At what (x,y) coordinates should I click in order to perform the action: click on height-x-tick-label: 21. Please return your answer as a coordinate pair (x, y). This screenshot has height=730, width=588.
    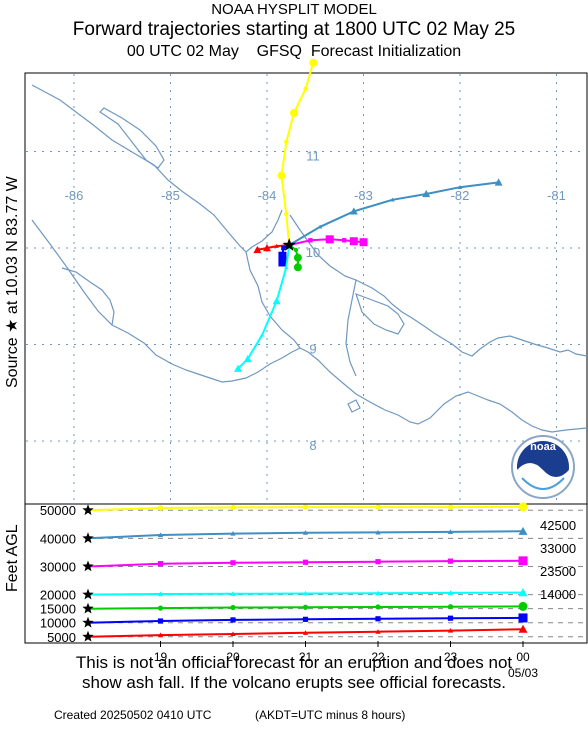
    Looking at the image, I should click on (306, 657).